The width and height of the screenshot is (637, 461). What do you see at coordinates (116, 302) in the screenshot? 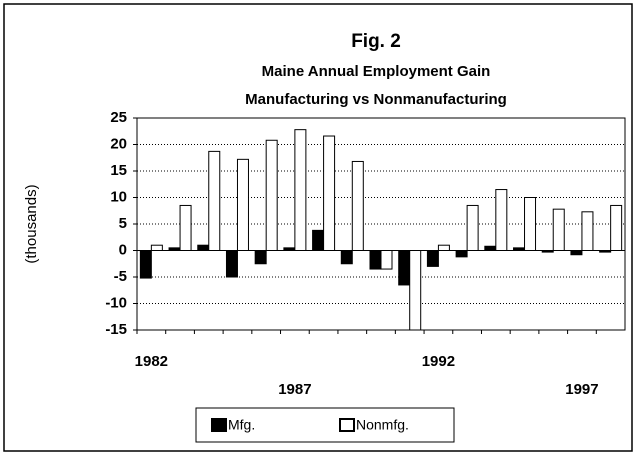
I see `y-tick-label: -10` at bounding box center [116, 302].